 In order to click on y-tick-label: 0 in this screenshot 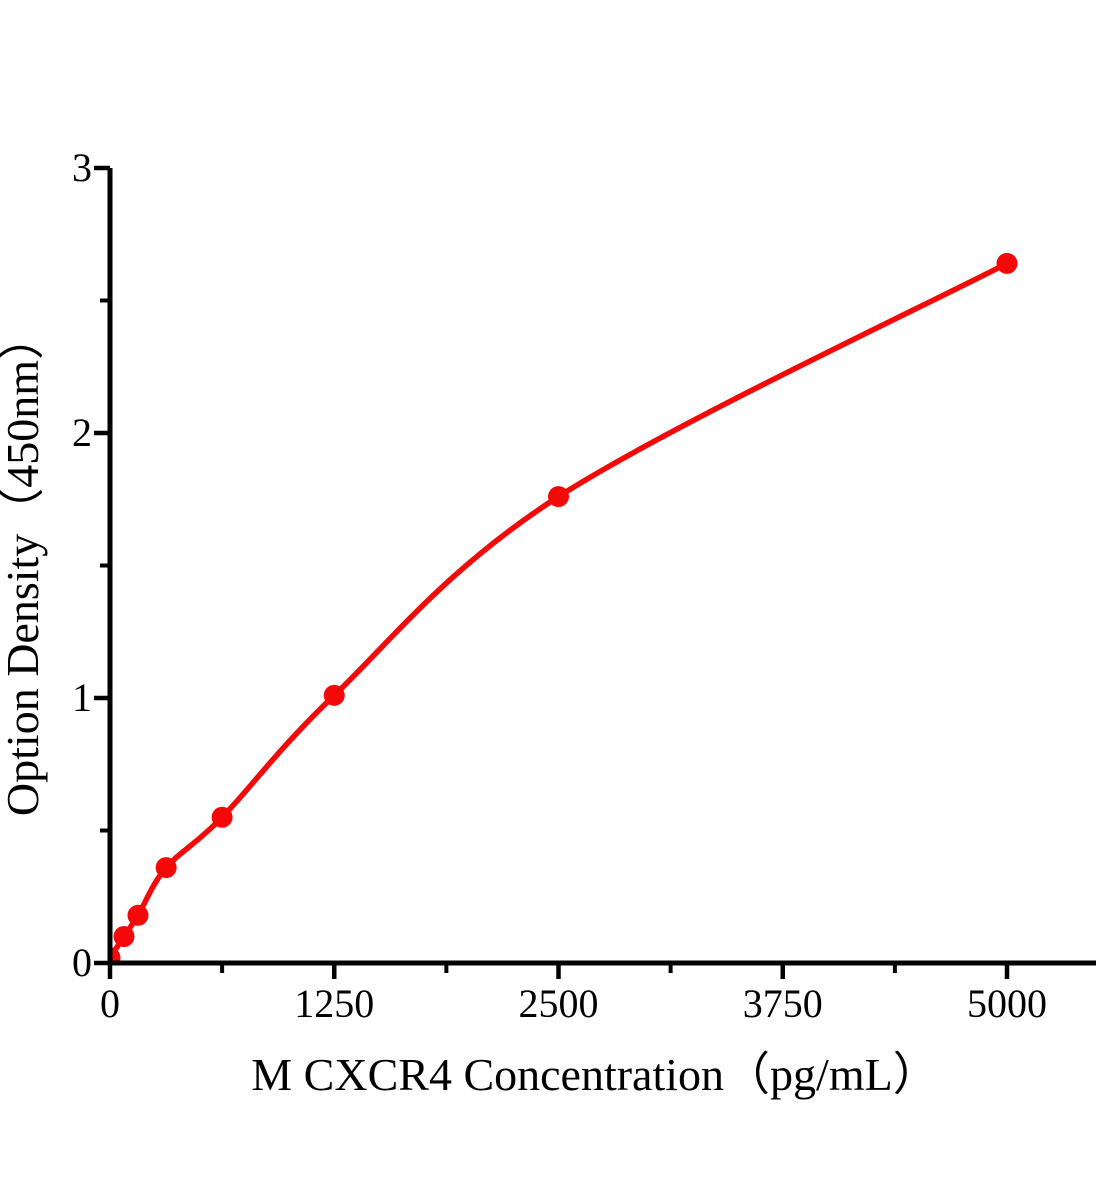, I will do `click(82, 962)`.